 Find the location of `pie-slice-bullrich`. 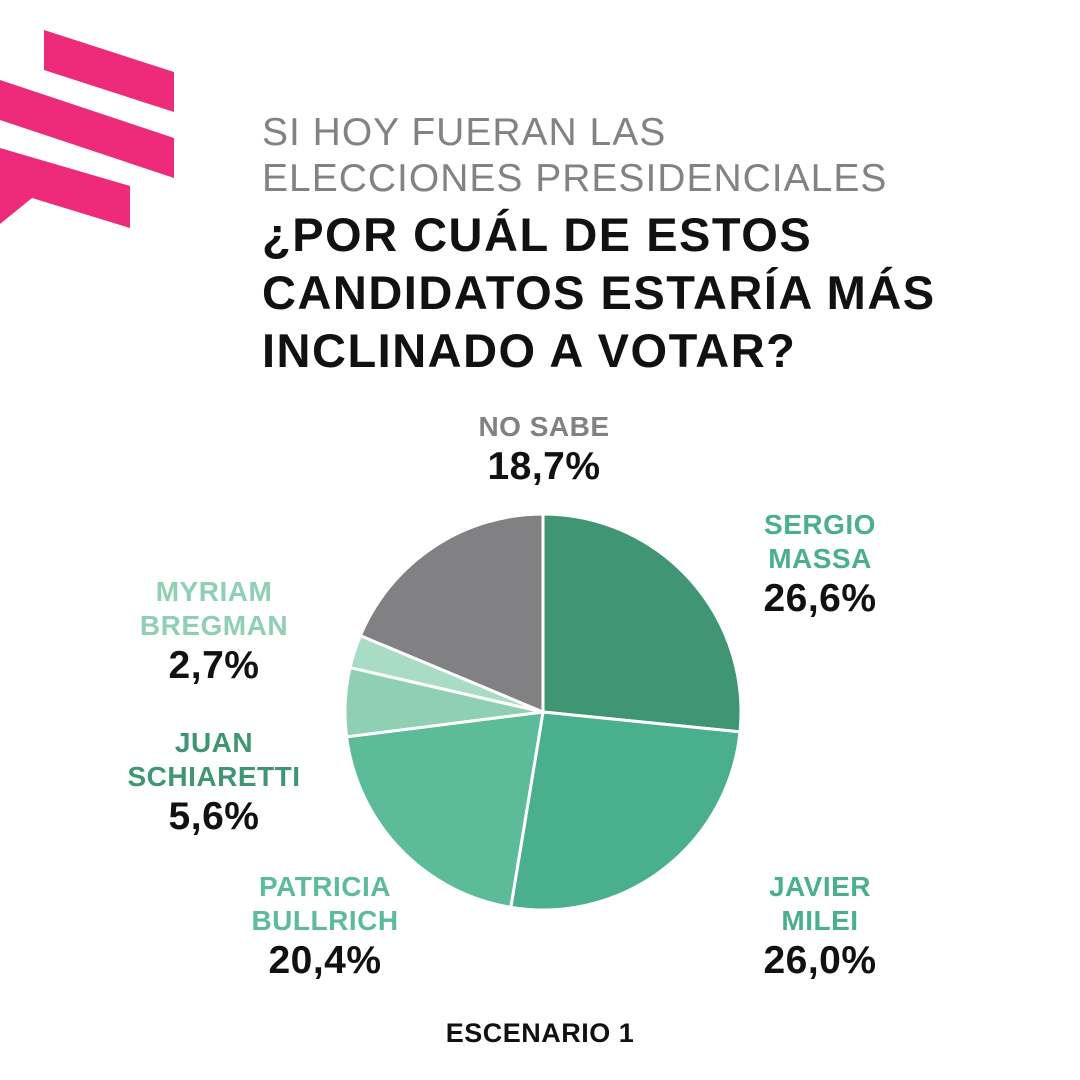

pie-slice-bullrich is located at coordinates (445, 809).